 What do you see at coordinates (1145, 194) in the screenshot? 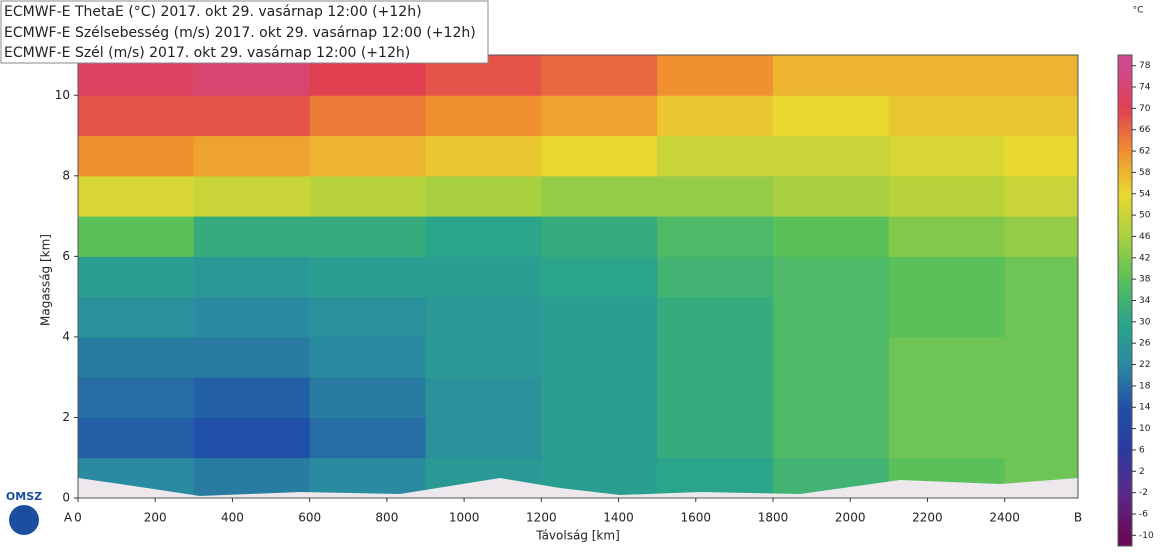
I see `colorbar-tick-label: 54` at bounding box center [1145, 194].